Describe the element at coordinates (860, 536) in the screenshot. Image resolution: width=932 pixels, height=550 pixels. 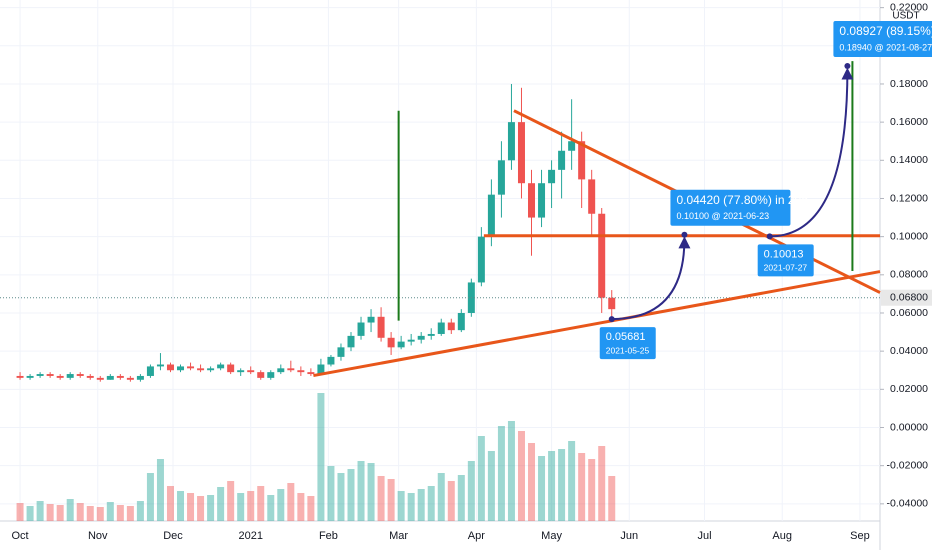
I see `x-tick-label: Sep` at that location.